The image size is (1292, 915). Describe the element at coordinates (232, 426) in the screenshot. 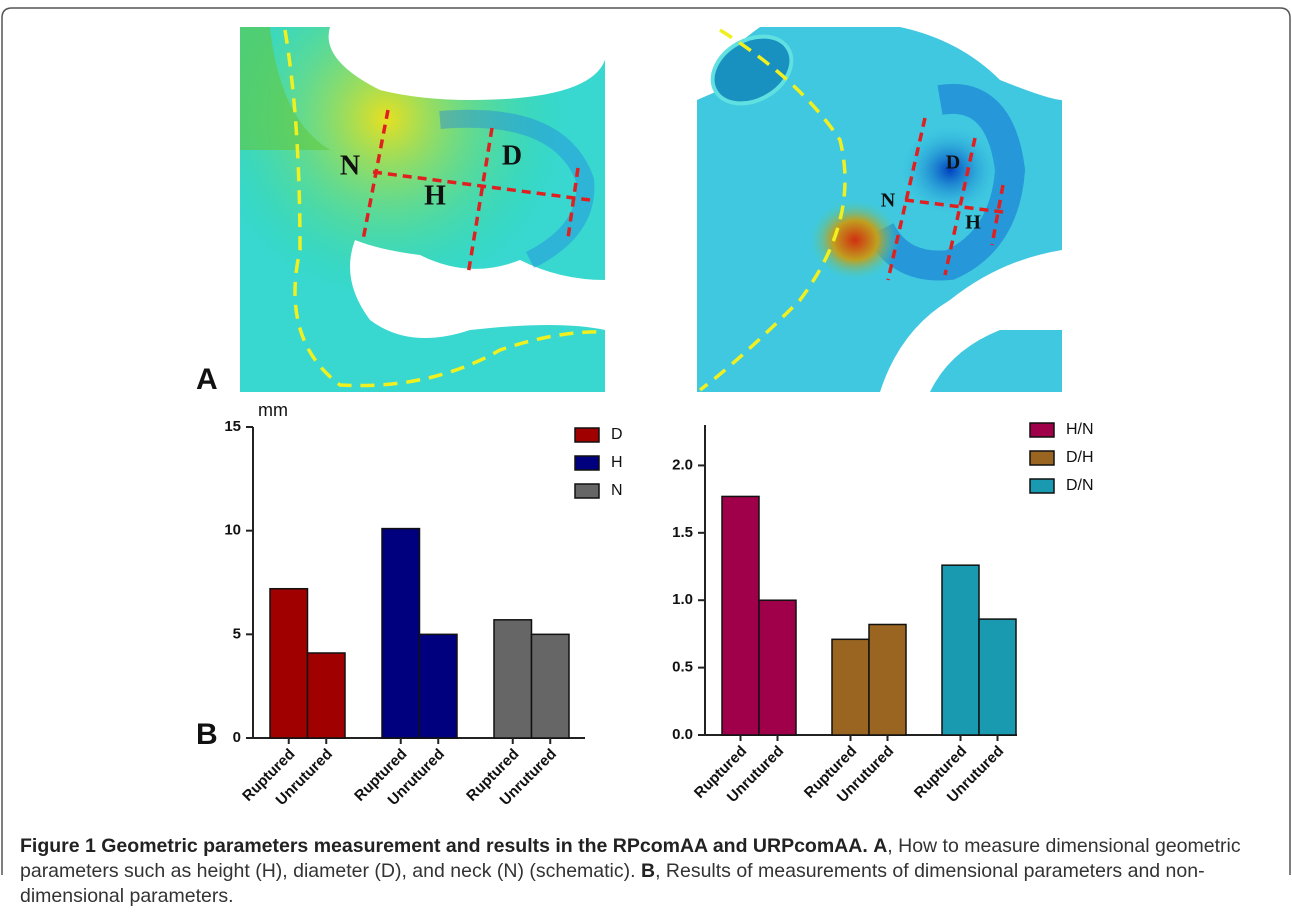

I see `y-tick-label: 15` at that location.